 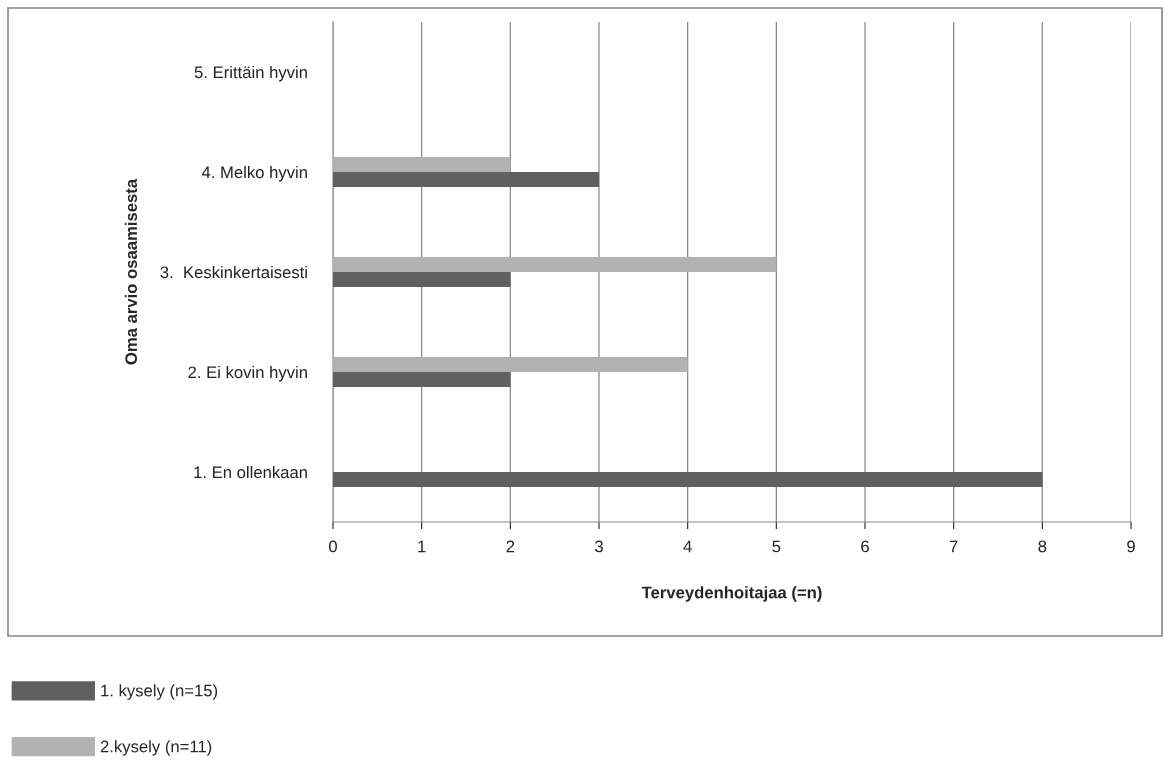 What do you see at coordinates (865, 546) in the screenshot?
I see `x-tick-label: 6` at bounding box center [865, 546].